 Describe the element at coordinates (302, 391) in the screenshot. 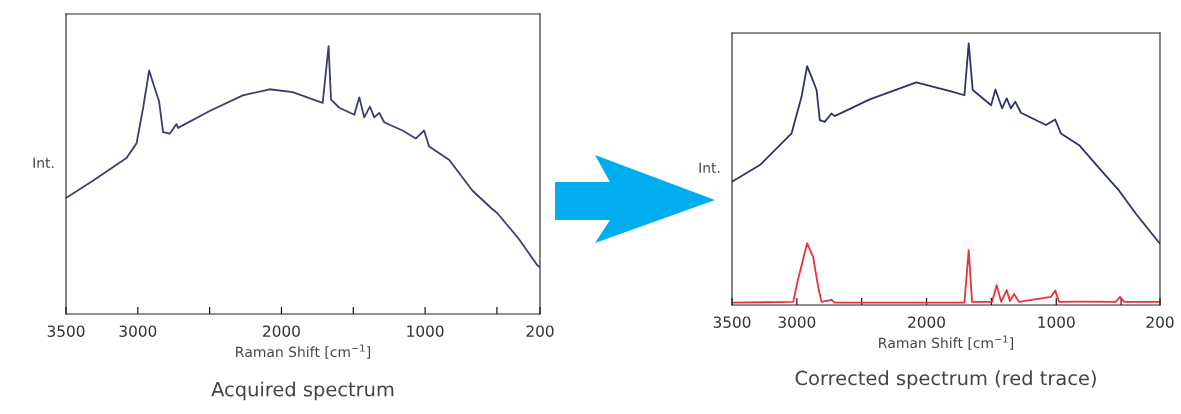

I see `text: Acquired spectrum` at that location.